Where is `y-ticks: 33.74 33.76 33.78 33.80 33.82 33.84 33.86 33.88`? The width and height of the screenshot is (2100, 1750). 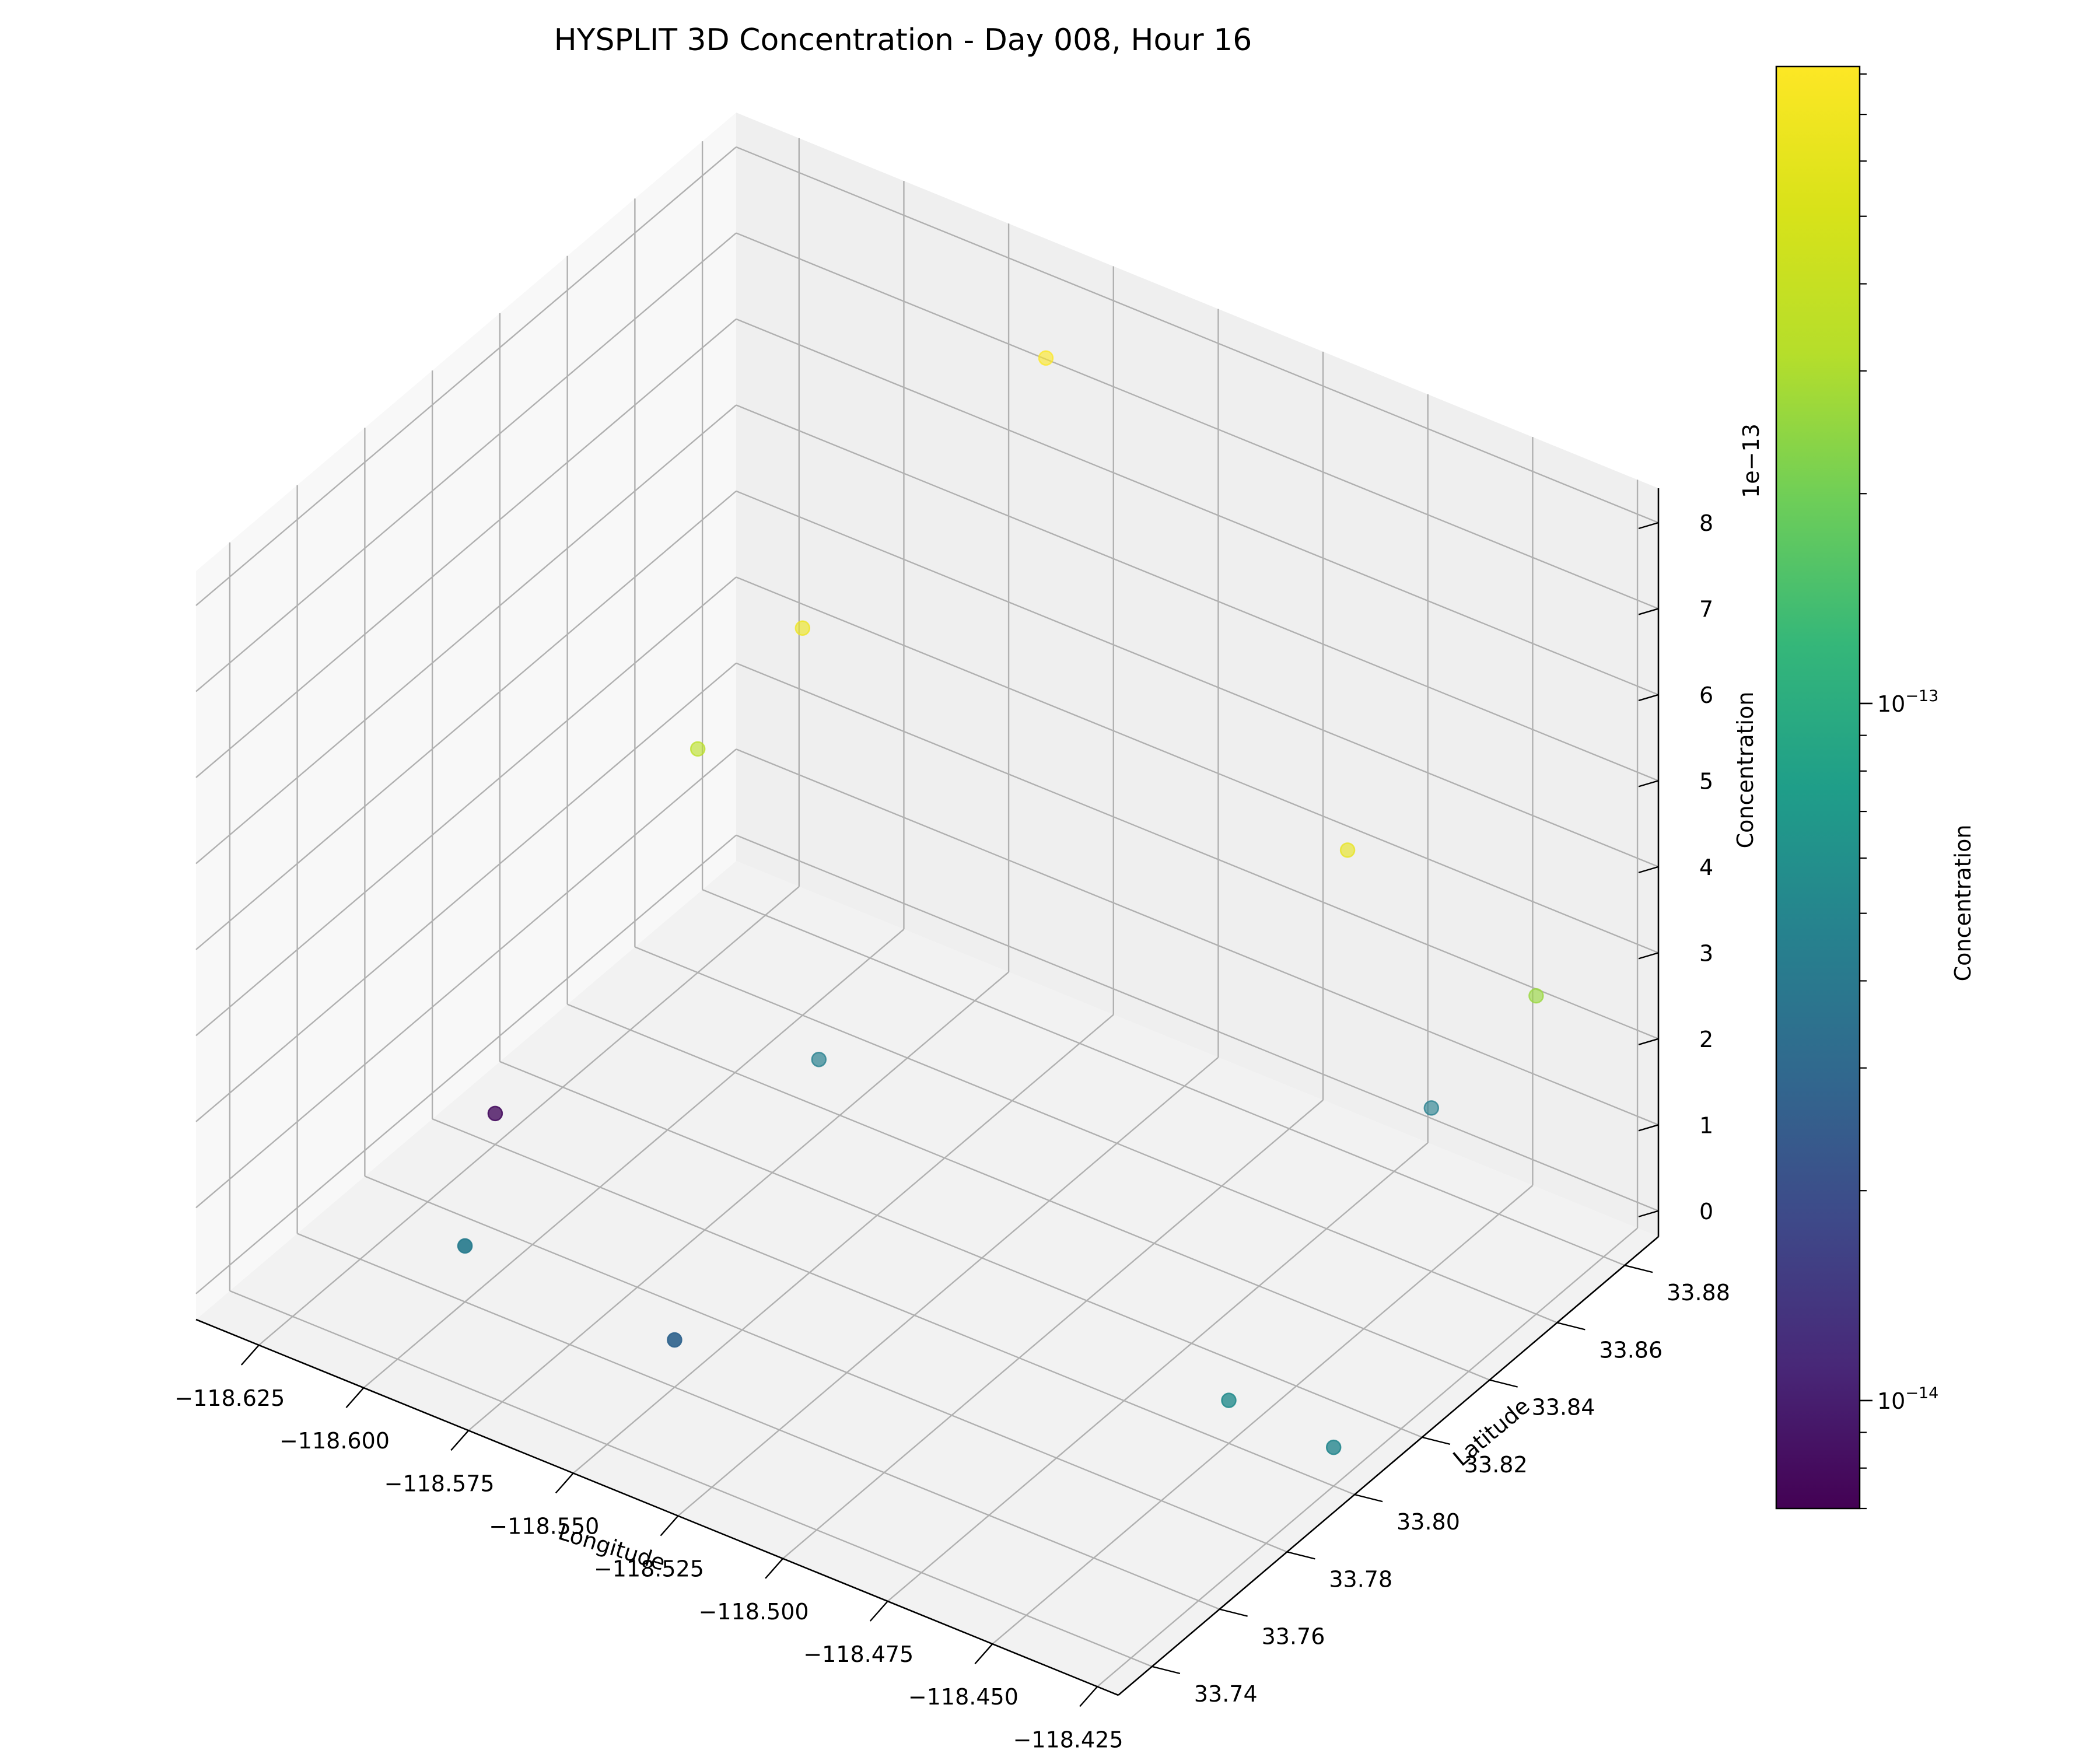 y-ticks: 33.74 33.76 33.78 33.80 33.82 33.84 33.86 33.88 is located at coordinates (1441, 1485).